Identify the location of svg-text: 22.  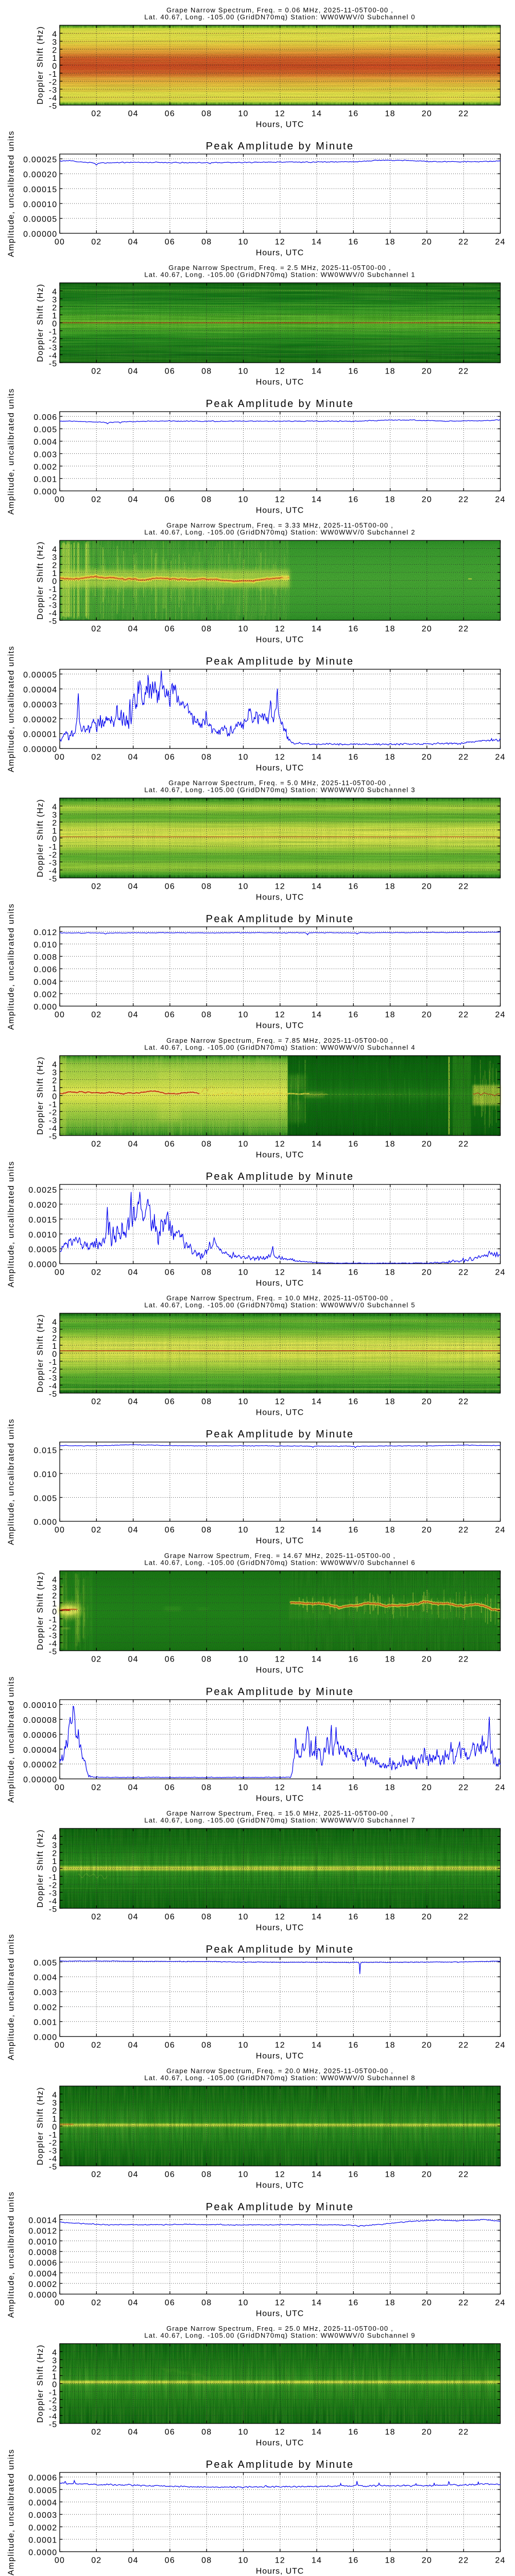
(463, 2175).